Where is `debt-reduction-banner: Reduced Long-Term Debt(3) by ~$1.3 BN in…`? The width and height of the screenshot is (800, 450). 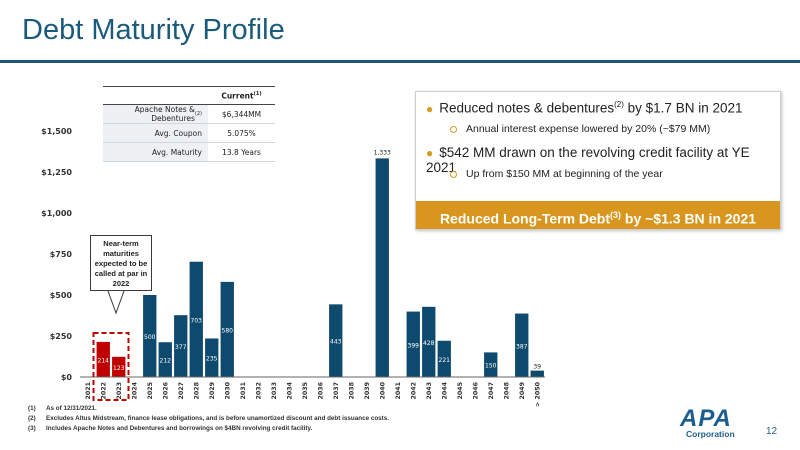 debt-reduction-banner: Reduced Long-Term Debt(3) by ~$1.3 BN in… is located at coordinates (598, 215).